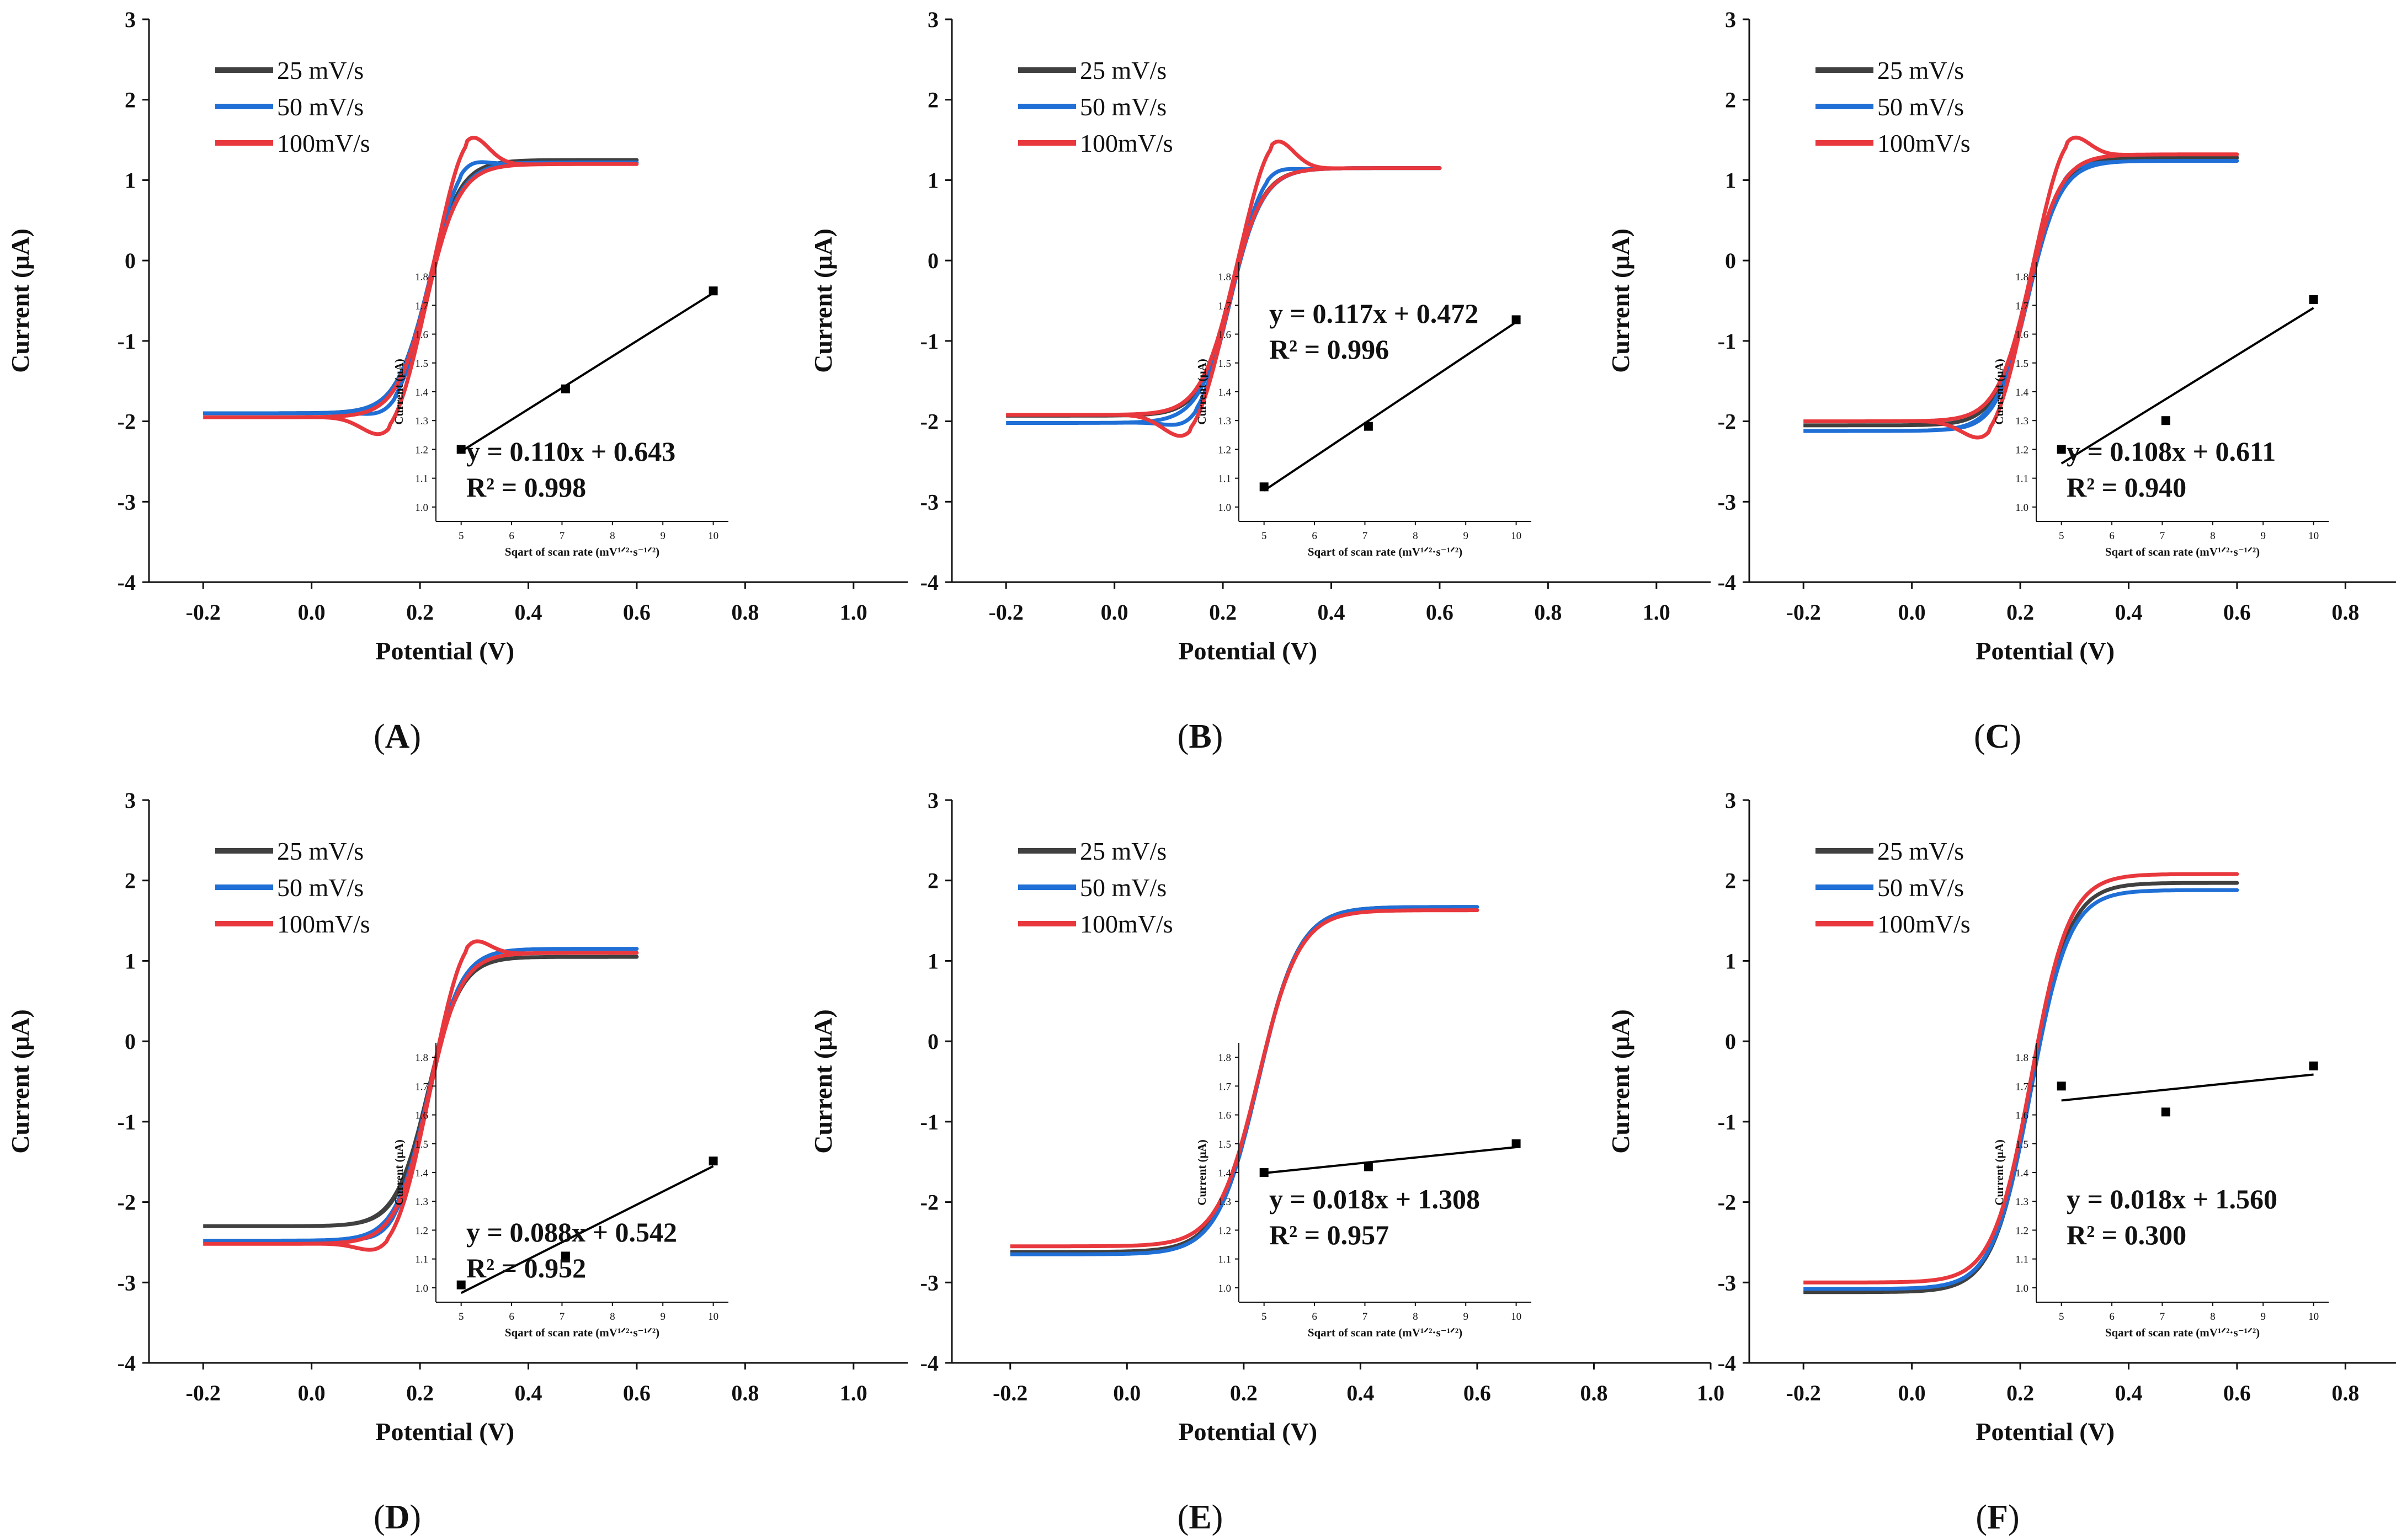 This screenshot has height=1540, width=2396. I want to click on panel-label-open: (, so click(380, 1518).